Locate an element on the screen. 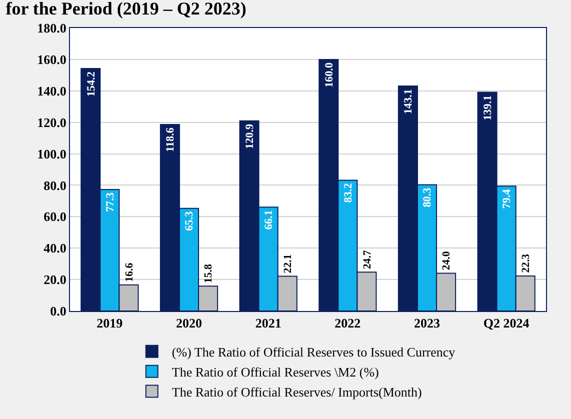  data-label: 118.6 is located at coordinates (170, 139).